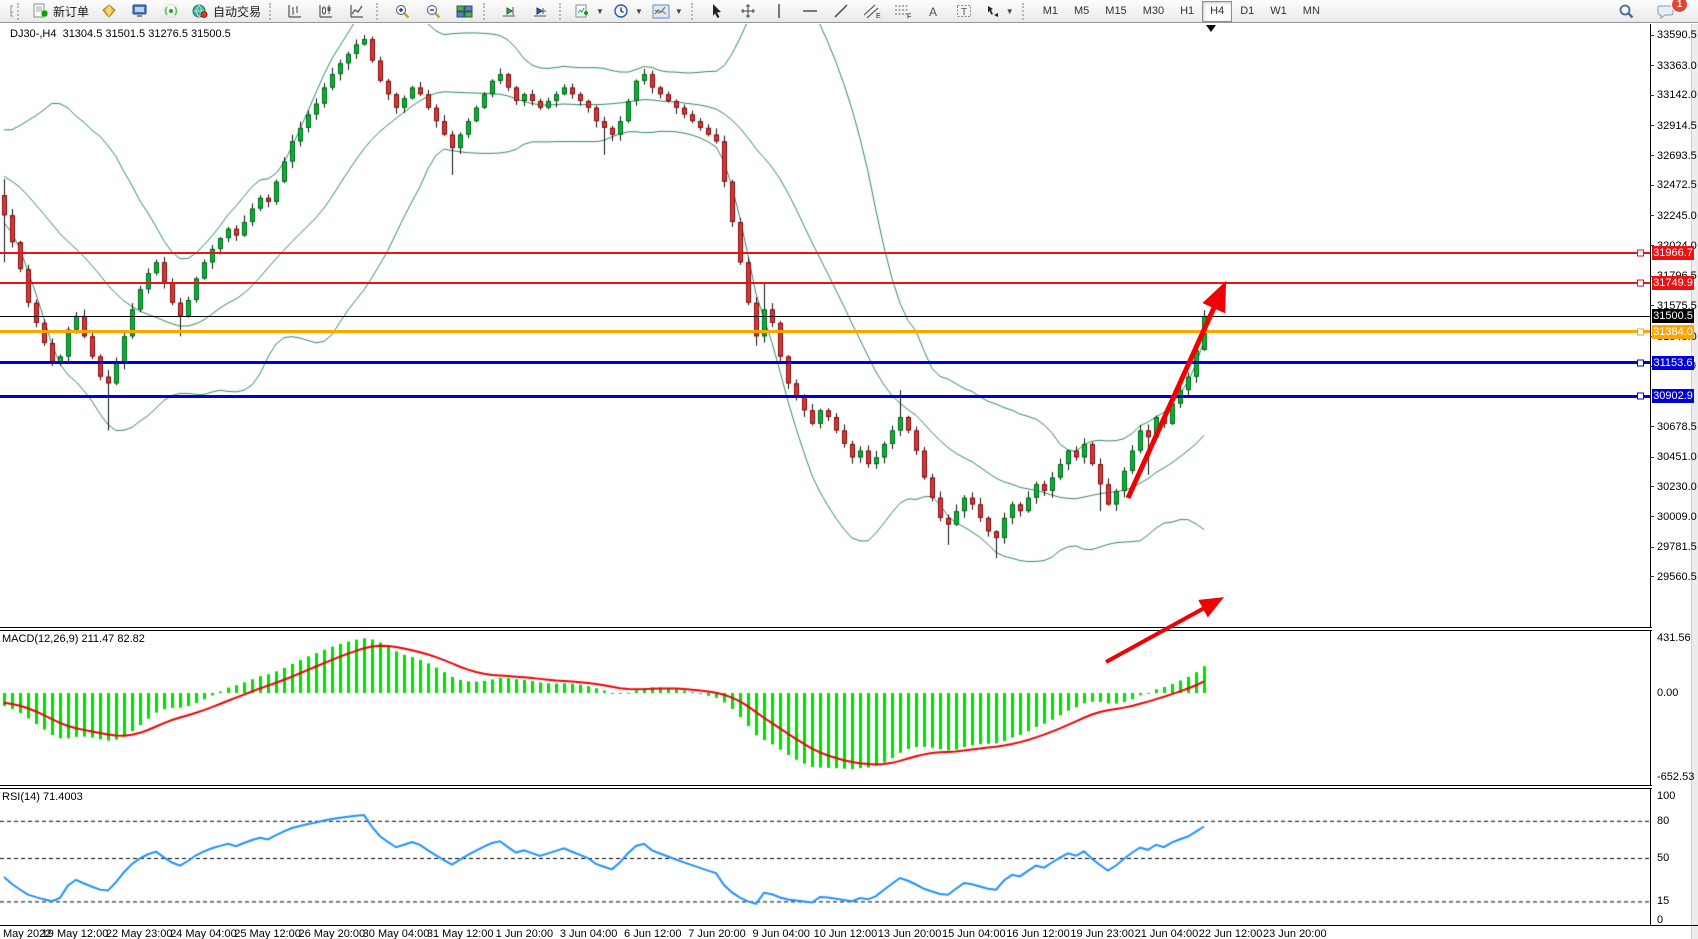 The height and width of the screenshot is (939, 1698). I want to click on toolbar: 新订单 自动交易, so click(849, 11).